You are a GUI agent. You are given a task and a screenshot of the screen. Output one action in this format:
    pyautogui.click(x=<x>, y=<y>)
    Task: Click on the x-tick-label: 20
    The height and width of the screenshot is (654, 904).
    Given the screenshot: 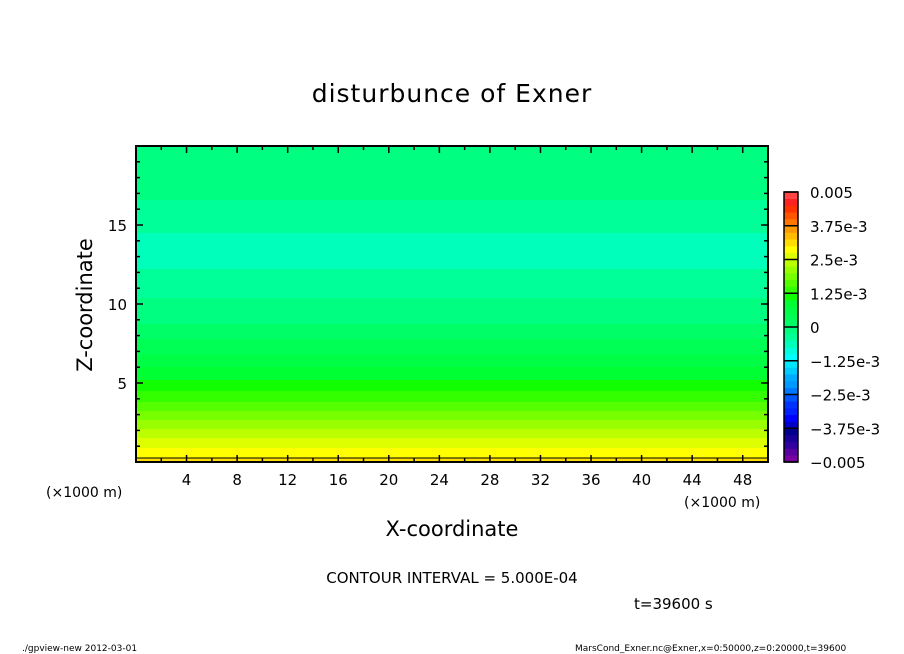 What is the action you would take?
    pyautogui.click(x=388, y=480)
    